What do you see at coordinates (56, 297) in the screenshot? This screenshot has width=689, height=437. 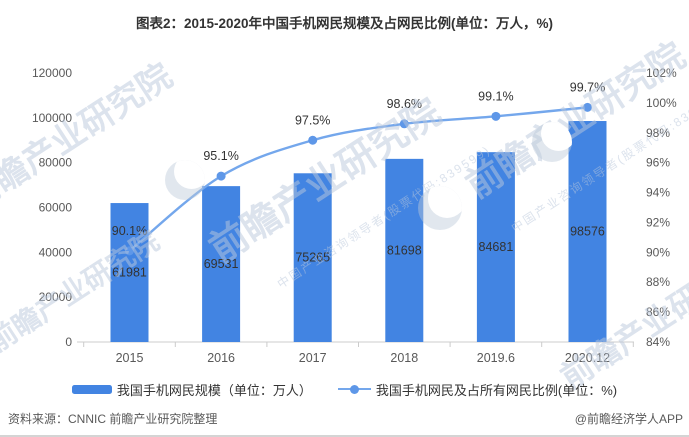 I see `left-axis-tick-label: 20000` at bounding box center [56, 297].